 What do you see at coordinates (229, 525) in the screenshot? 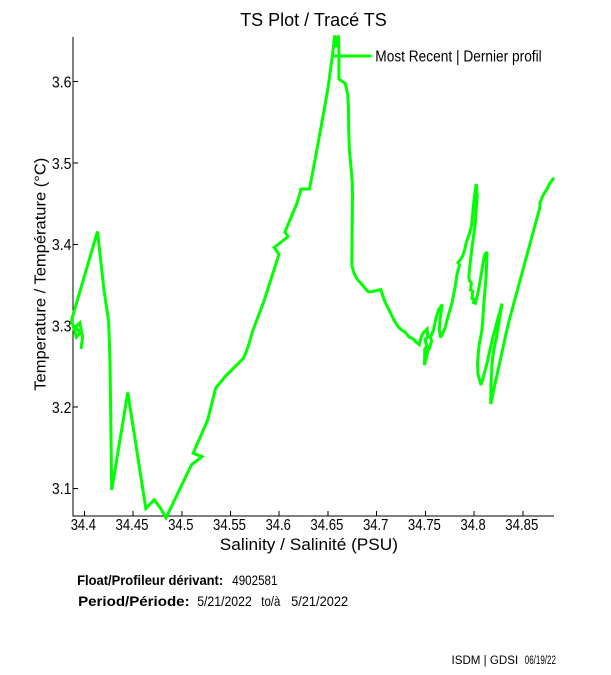
I see `svg-text: 34.55` at bounding box center [229, 525].